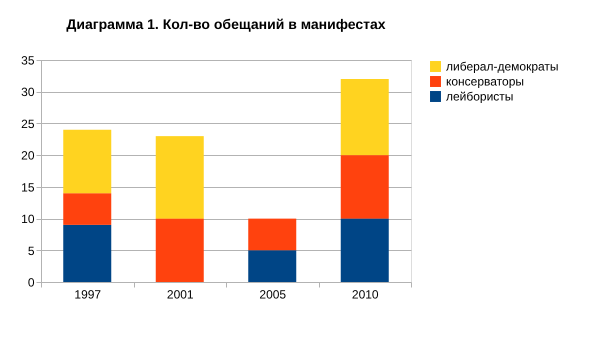 Image resolution: width=606 pixels, height=341 pixels. Describe the element at coordinates (28, 123) in the screenshot. I see `y-tick-label: 25` at that location.